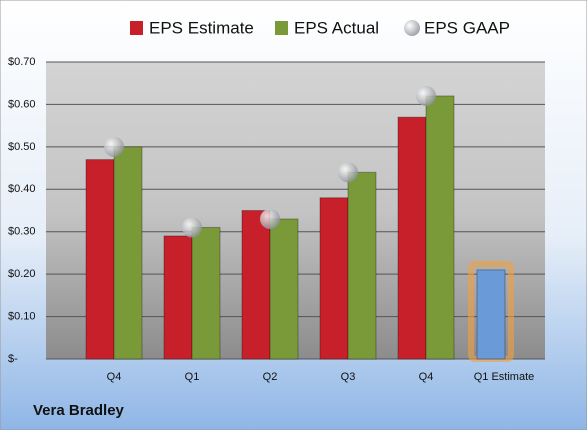 The height and width of the screenshot is (430, 587). What do you see at coordinates (22, 189) in the screenshot?
I see `y-tick-label: $0.40` at bounding box center [22, 189].